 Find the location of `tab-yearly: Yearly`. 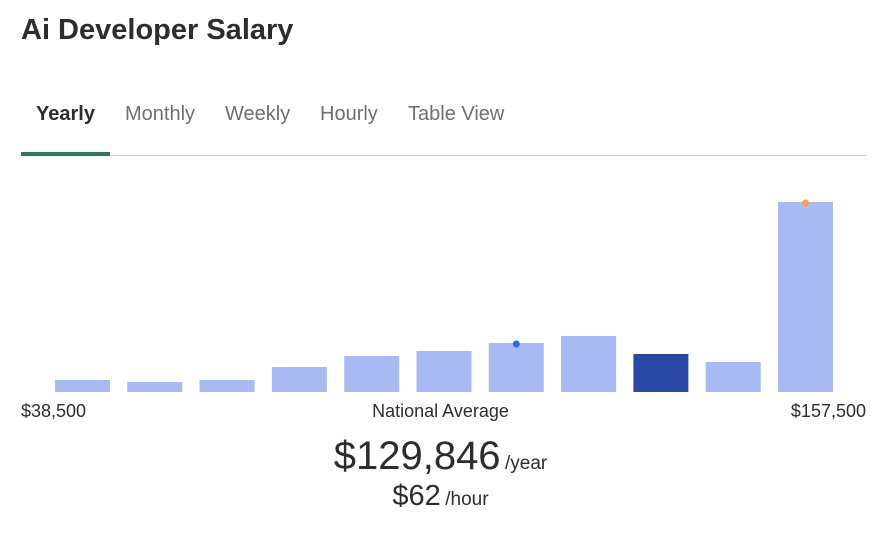

tab-yearly: Yearly is located at coordinates (65, 124).